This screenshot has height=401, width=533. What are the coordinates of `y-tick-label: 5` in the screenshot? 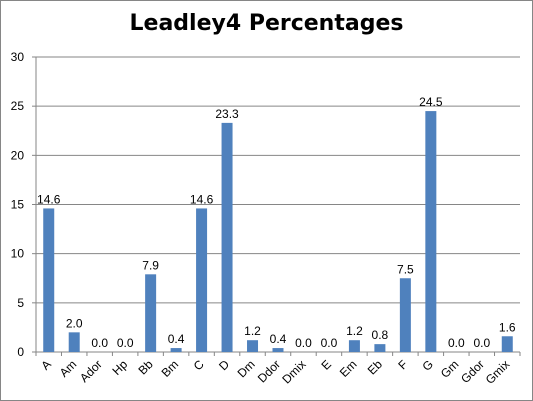 It's located at (20, 303).